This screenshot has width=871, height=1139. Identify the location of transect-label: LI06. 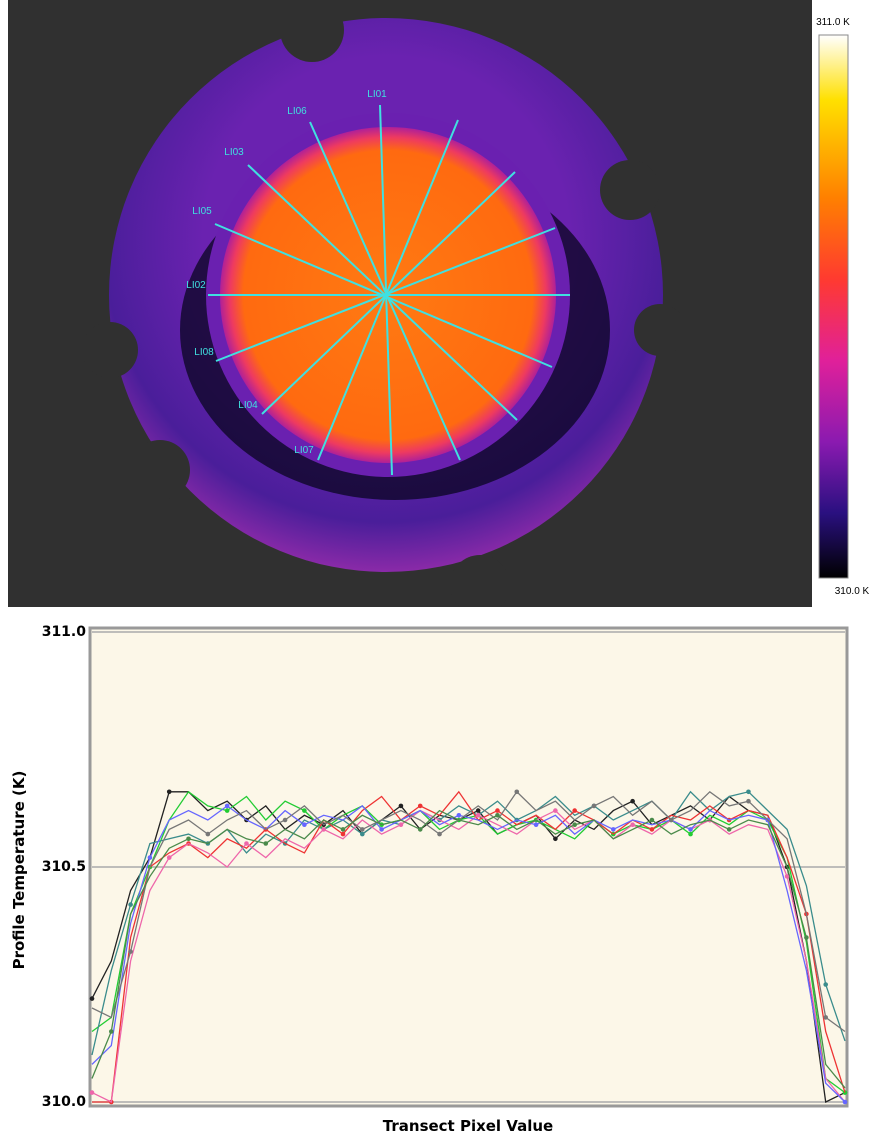
(297, 111).